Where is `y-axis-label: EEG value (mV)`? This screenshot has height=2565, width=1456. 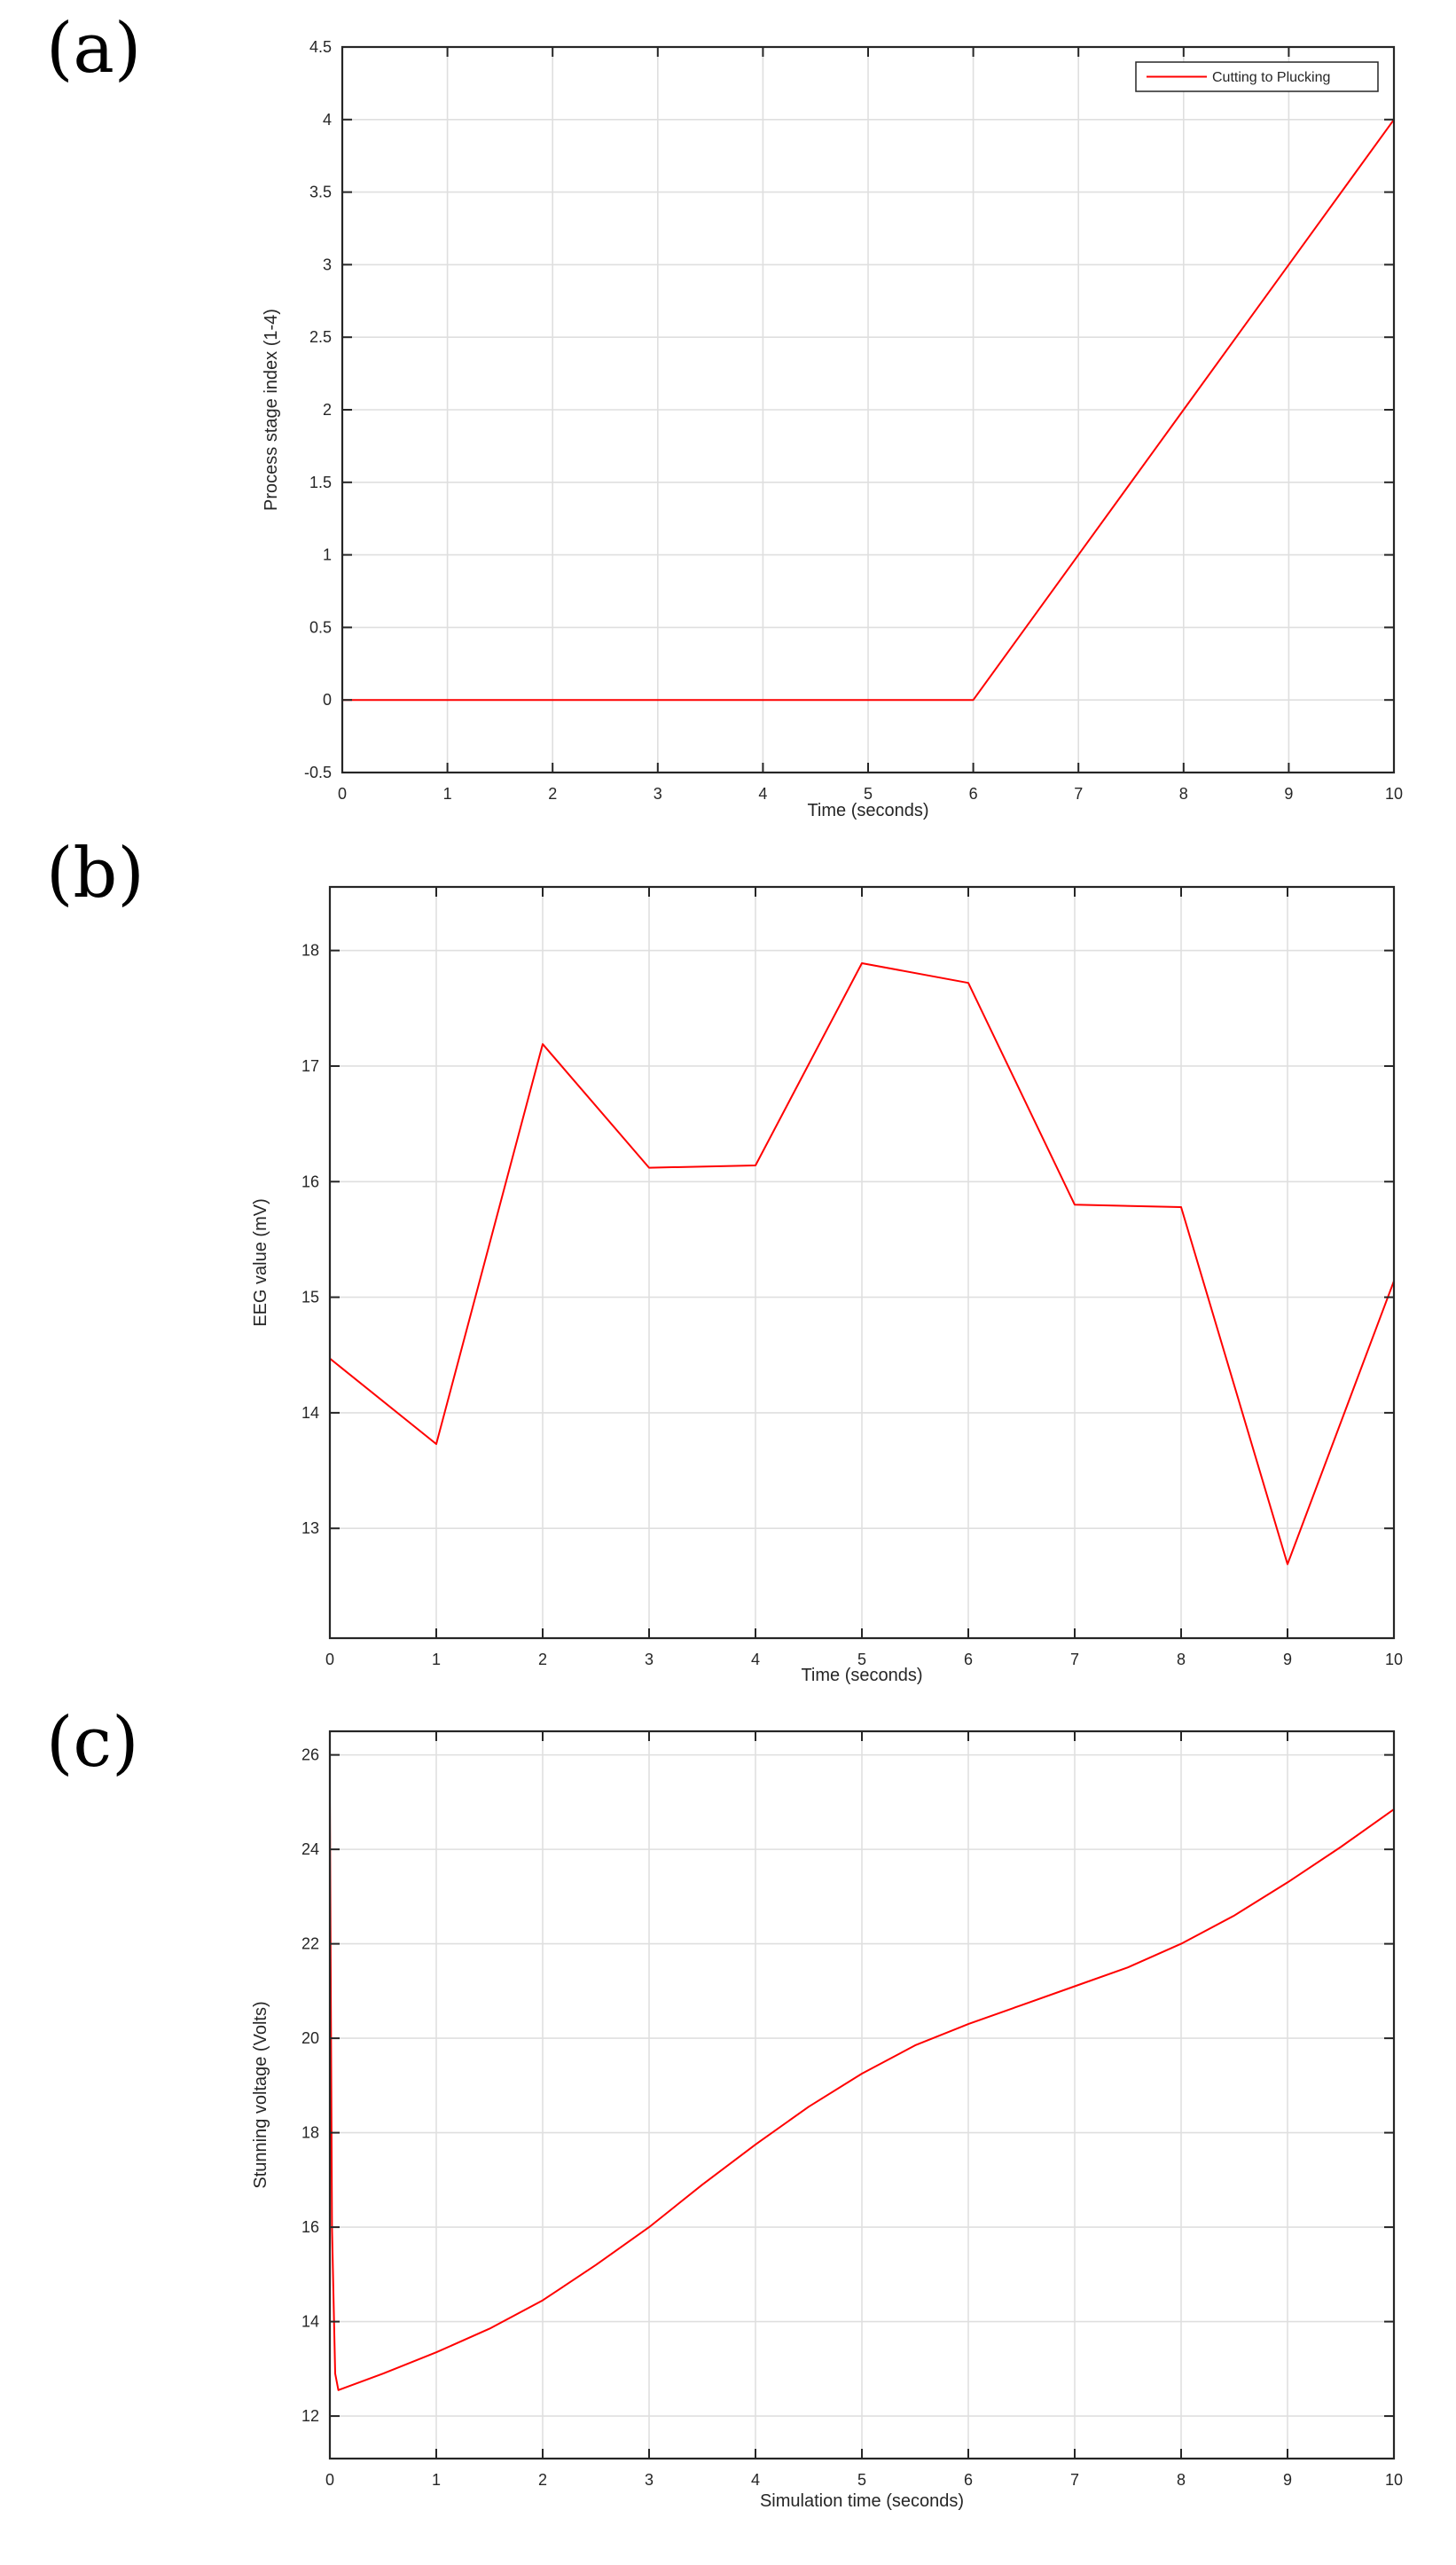
y-axis-label: EEG value (mV) is located at coordinates (260, 1262).